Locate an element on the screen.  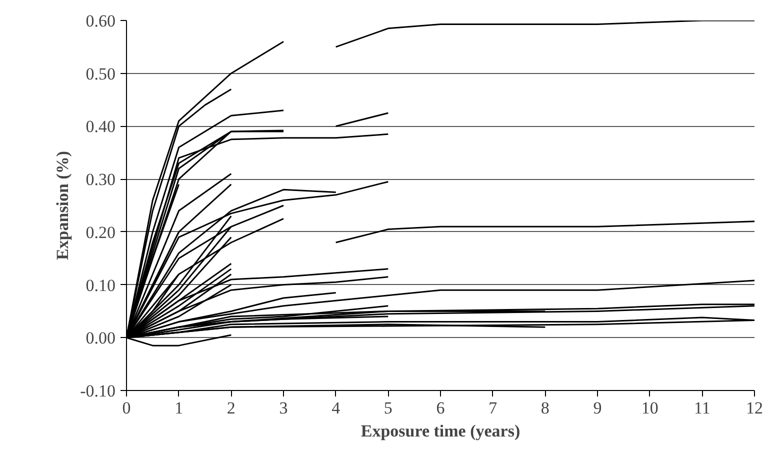
x-tick-label: 10 is located at coordinates (649, 408).